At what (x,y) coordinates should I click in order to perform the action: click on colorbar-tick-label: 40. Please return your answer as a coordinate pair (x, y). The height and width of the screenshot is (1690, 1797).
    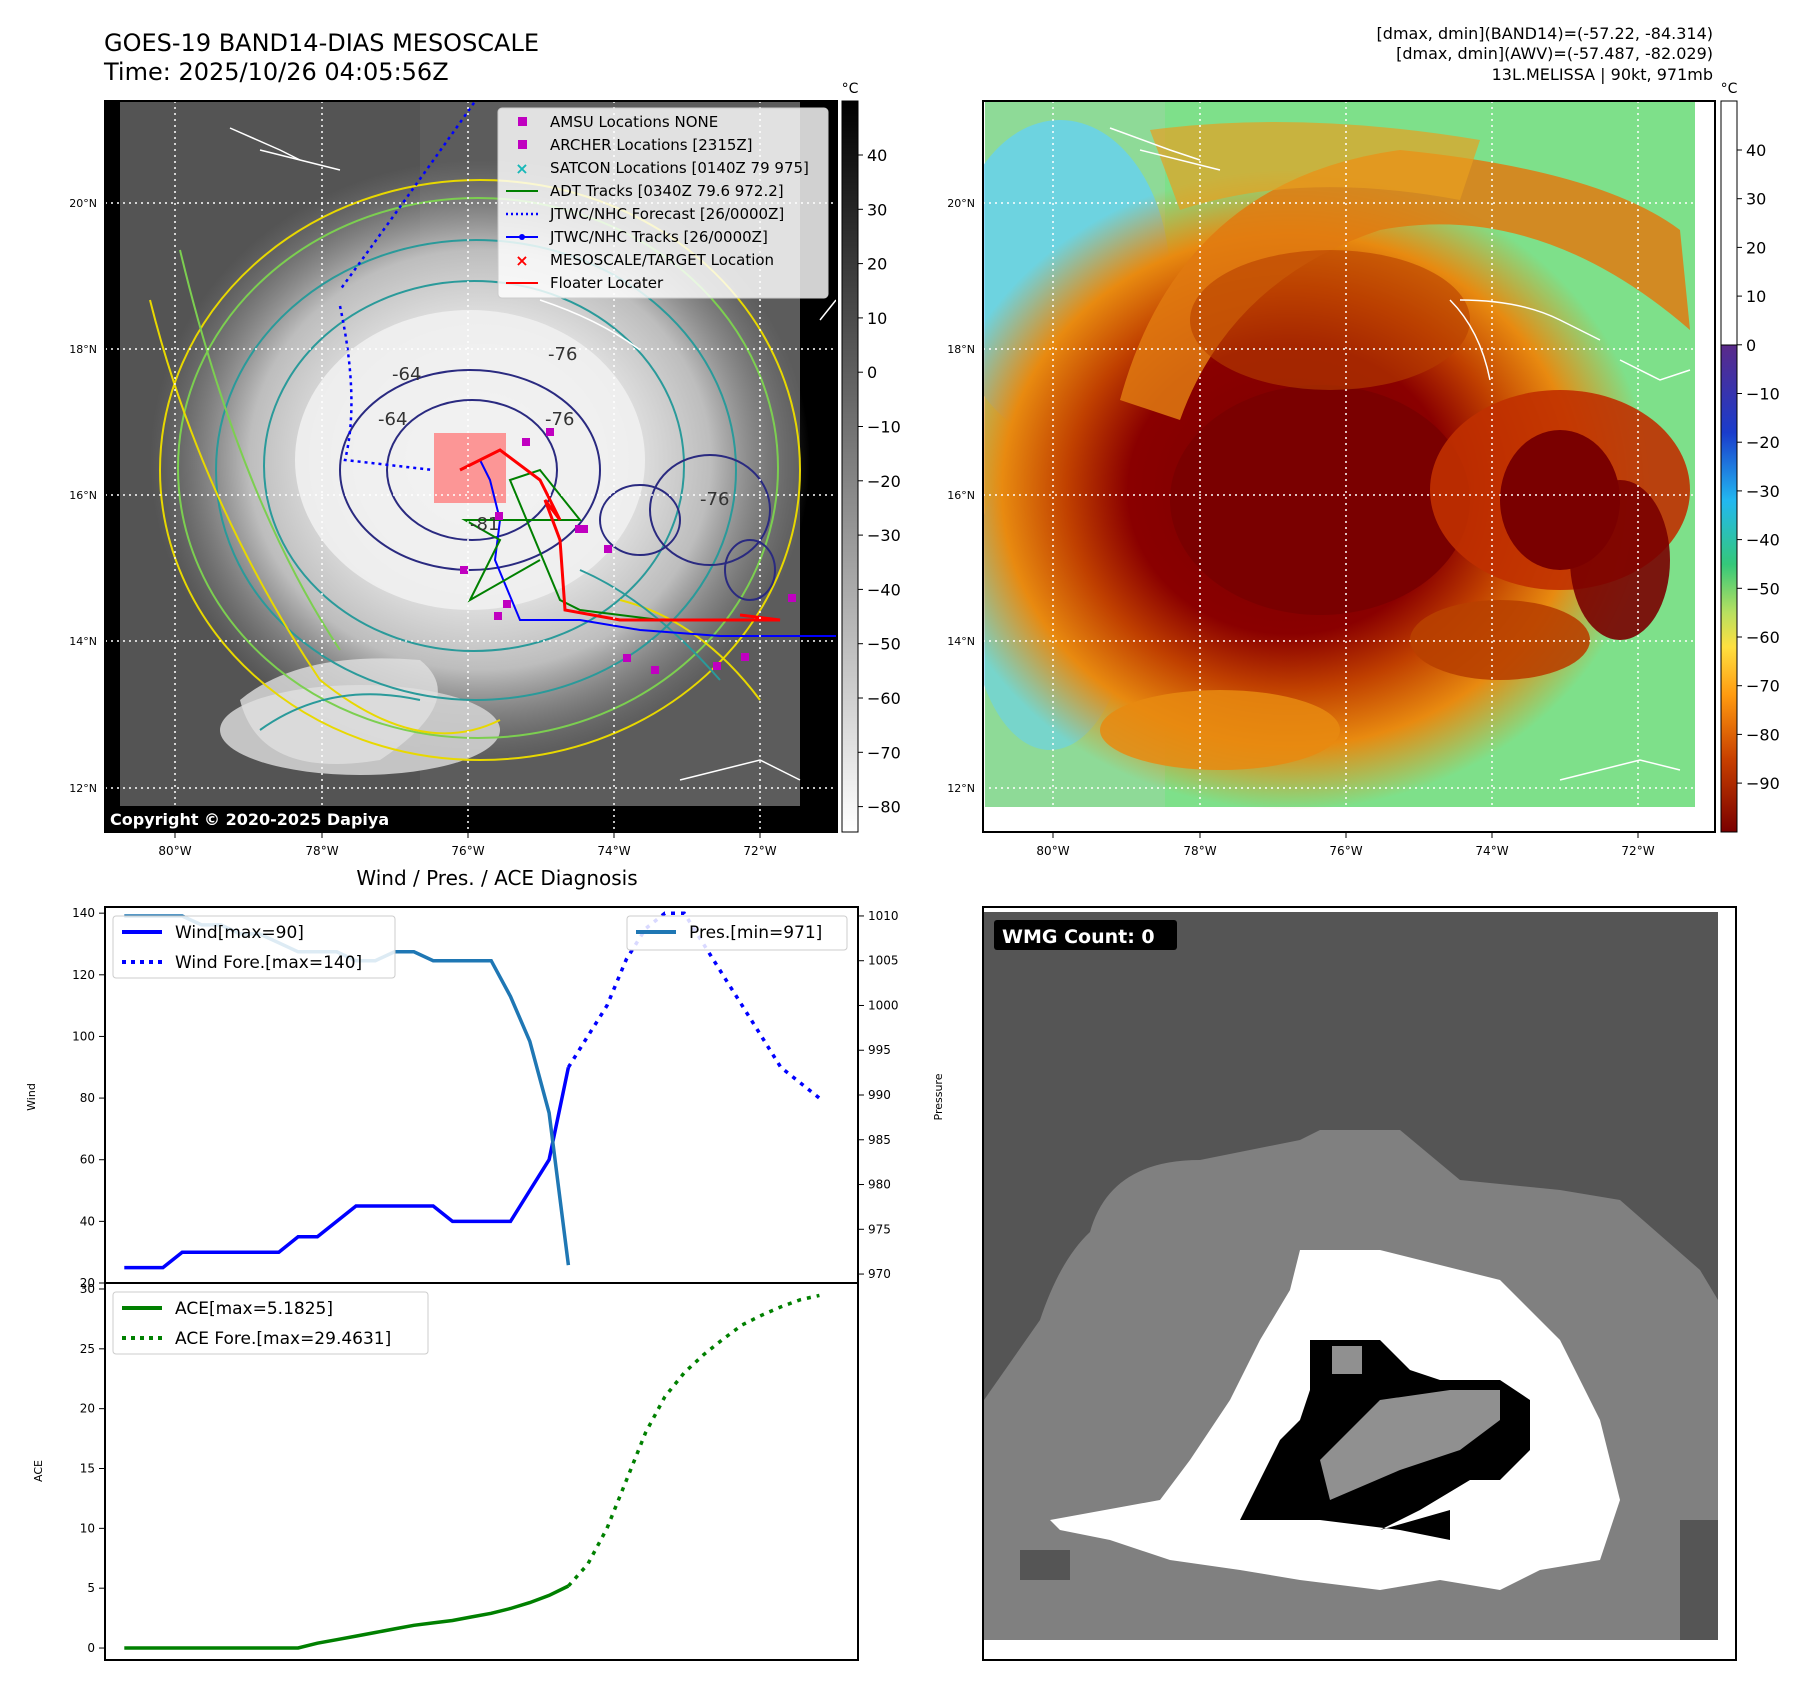
    Looking at the image, I should click on (1756, 150).